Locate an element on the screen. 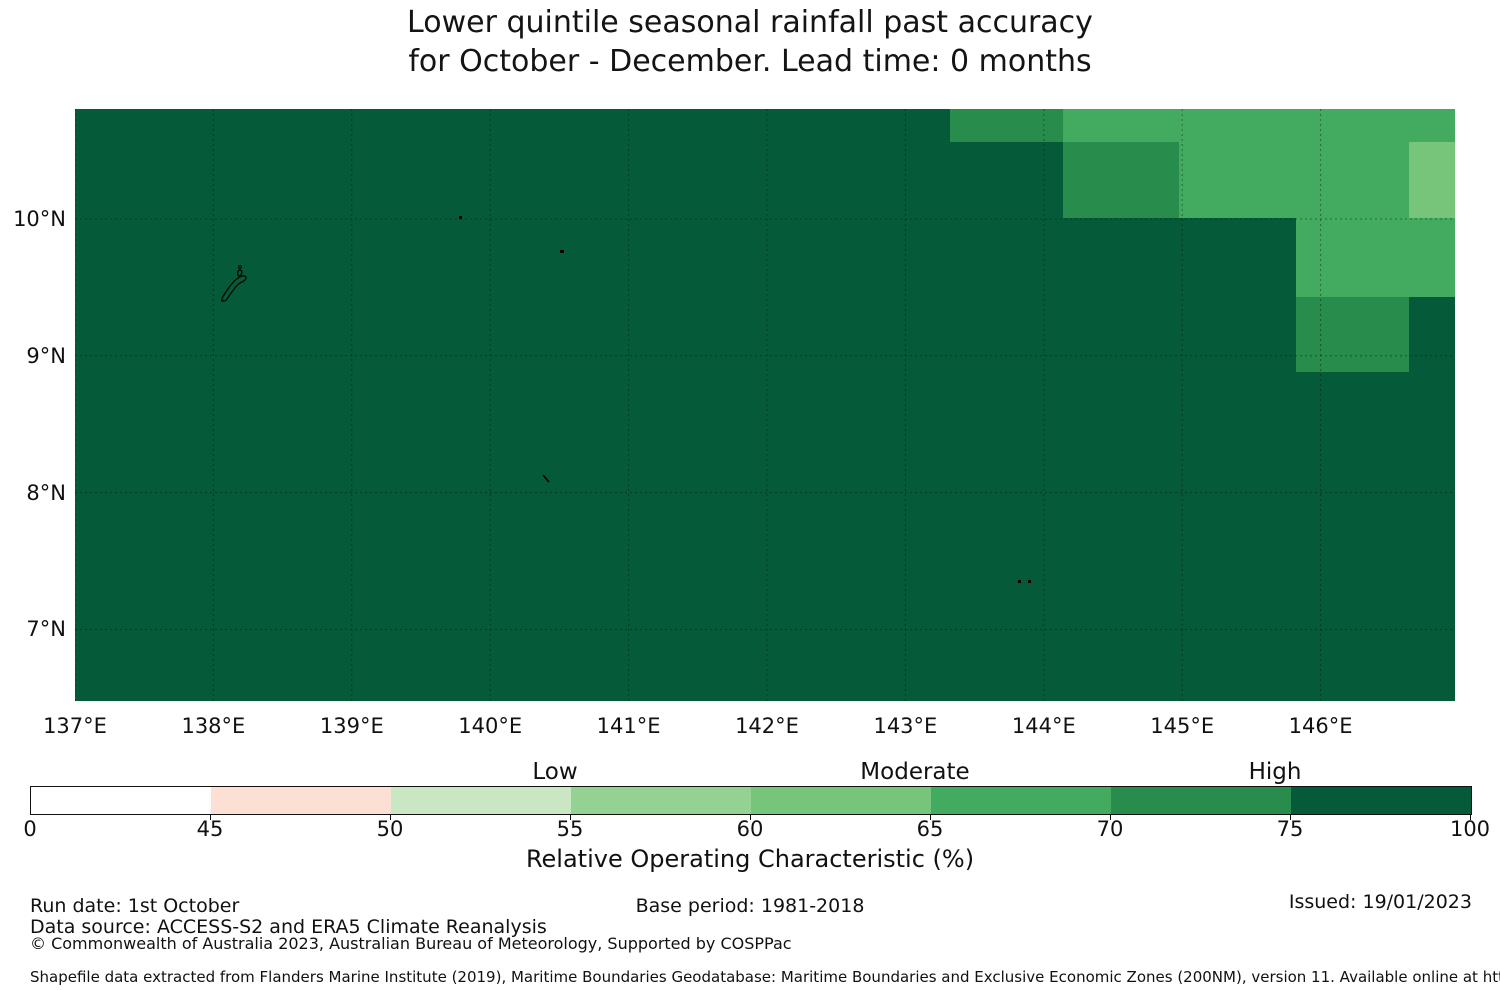 The width and height of the screenshot is (1500, 990). colorbar is located at coordinates (751, 803).